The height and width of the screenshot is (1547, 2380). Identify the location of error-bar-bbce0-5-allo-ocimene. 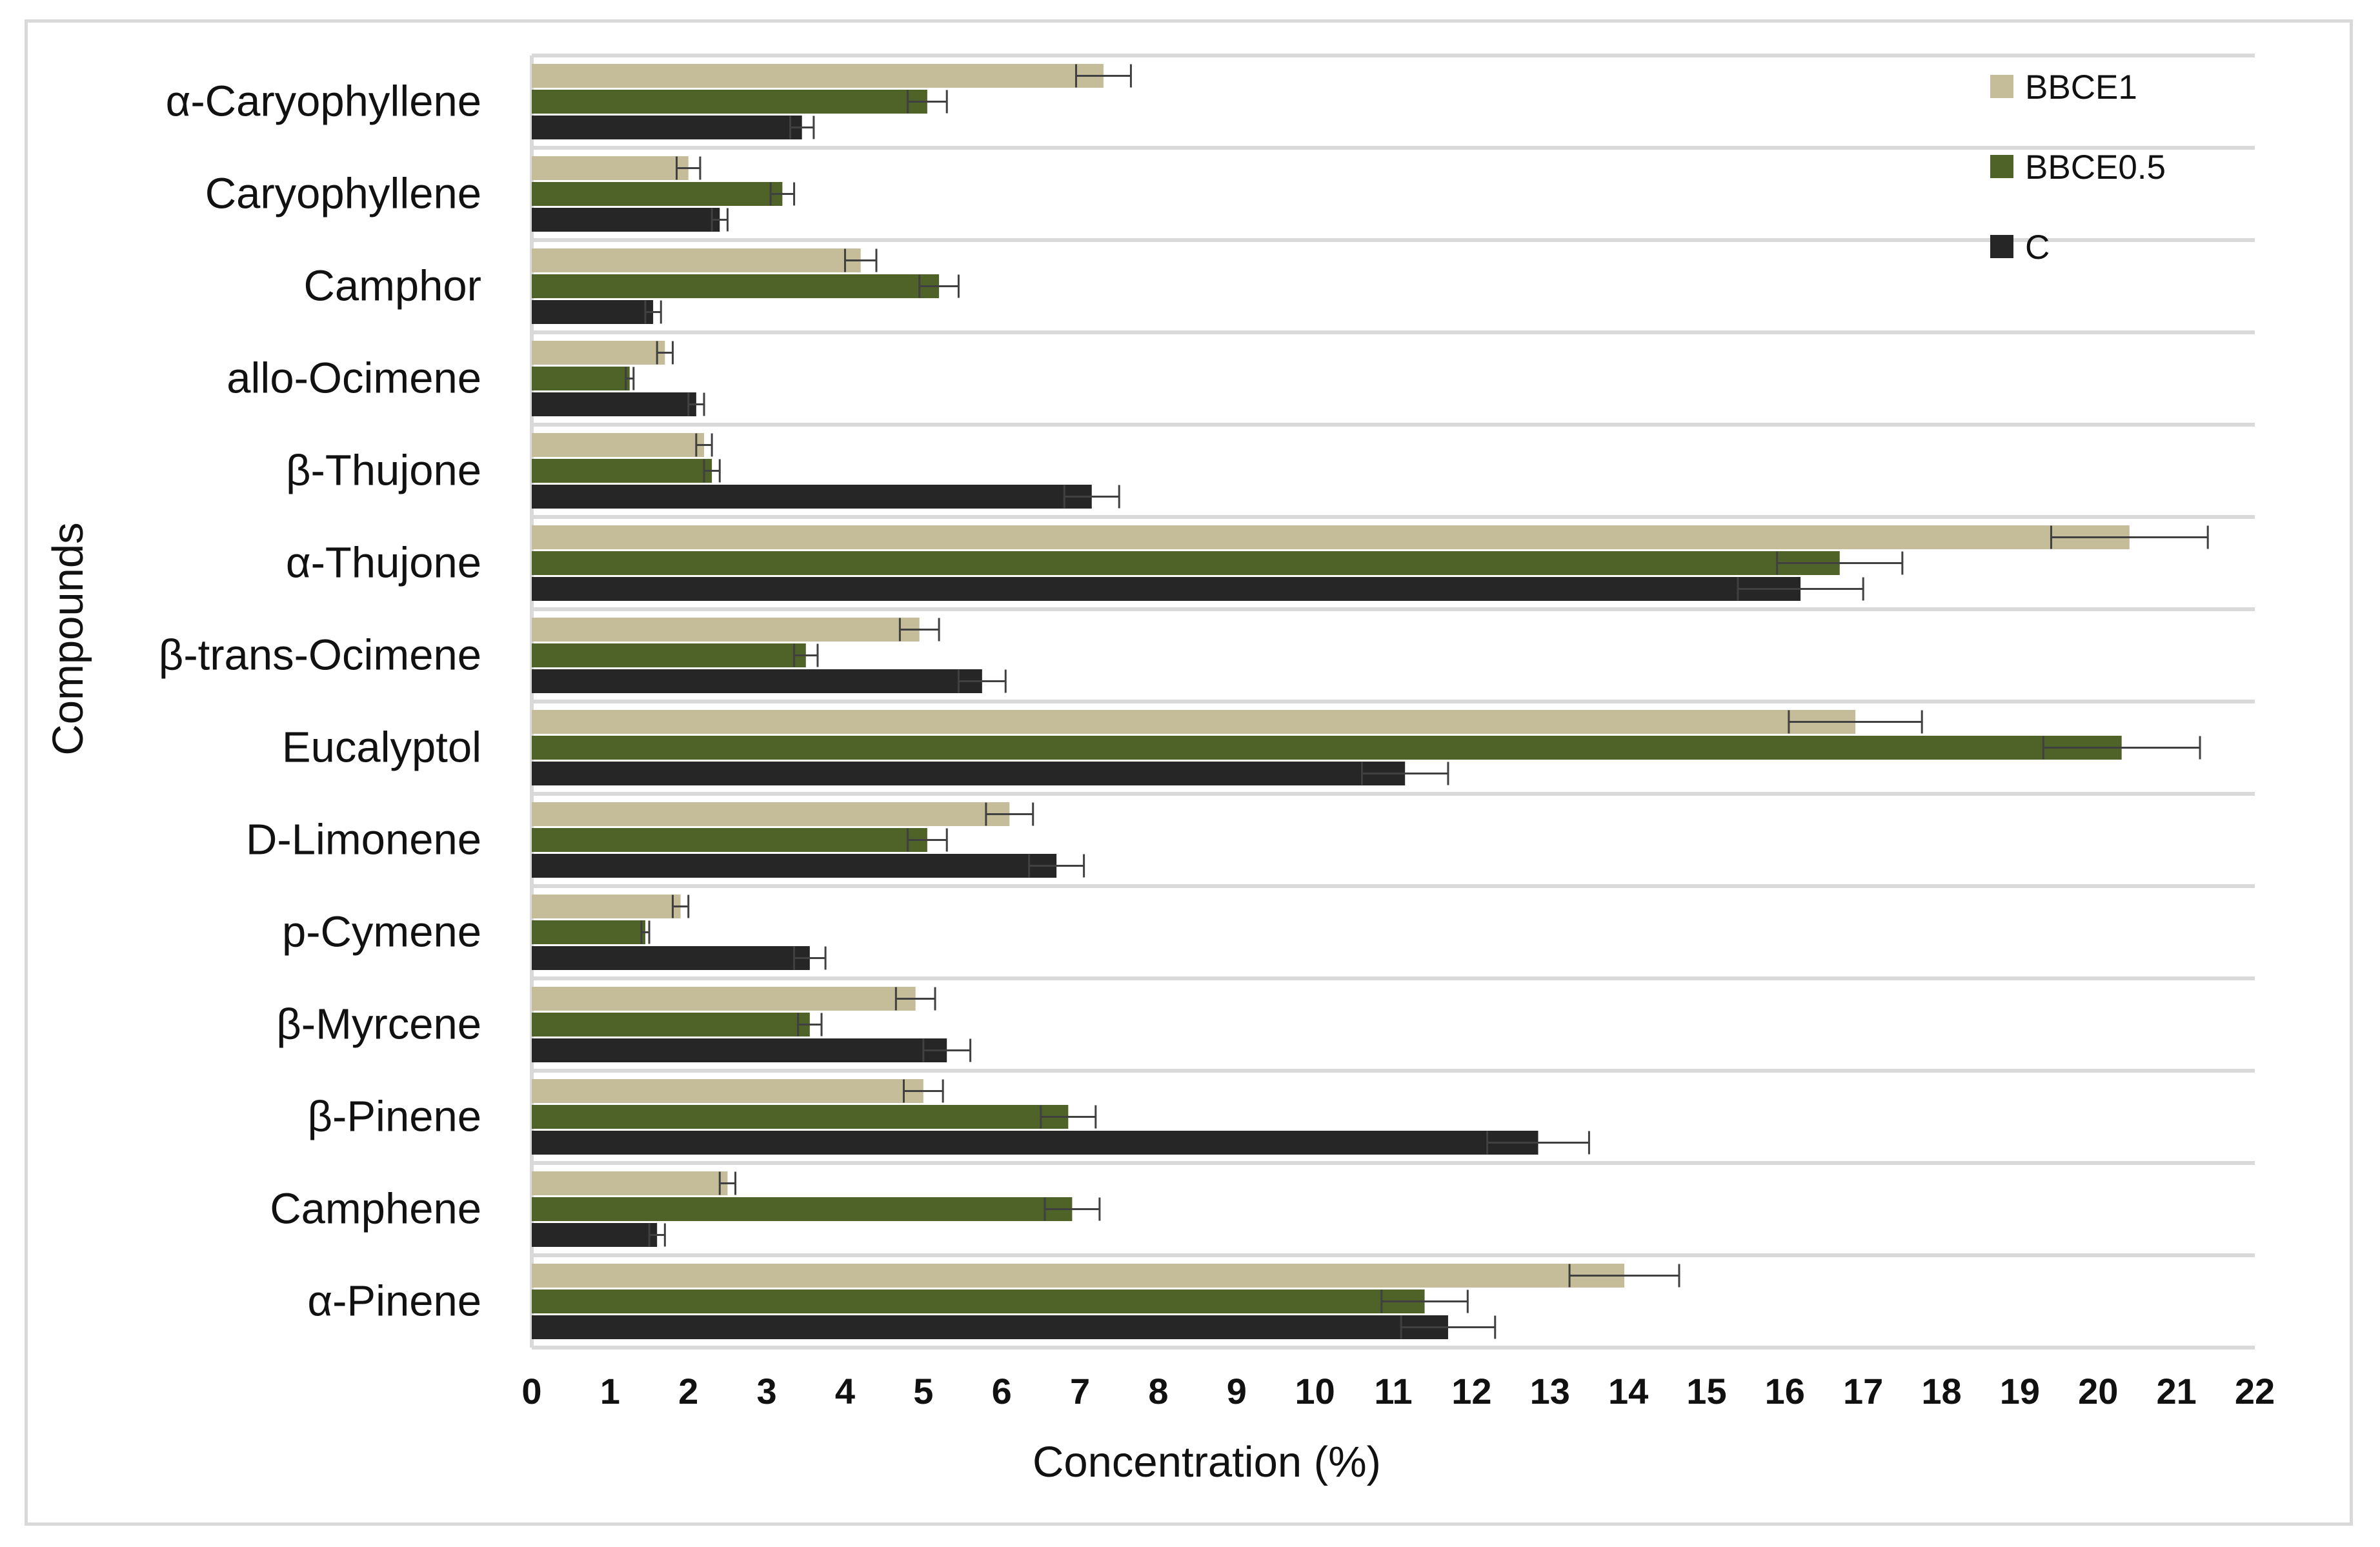
(630, 379).